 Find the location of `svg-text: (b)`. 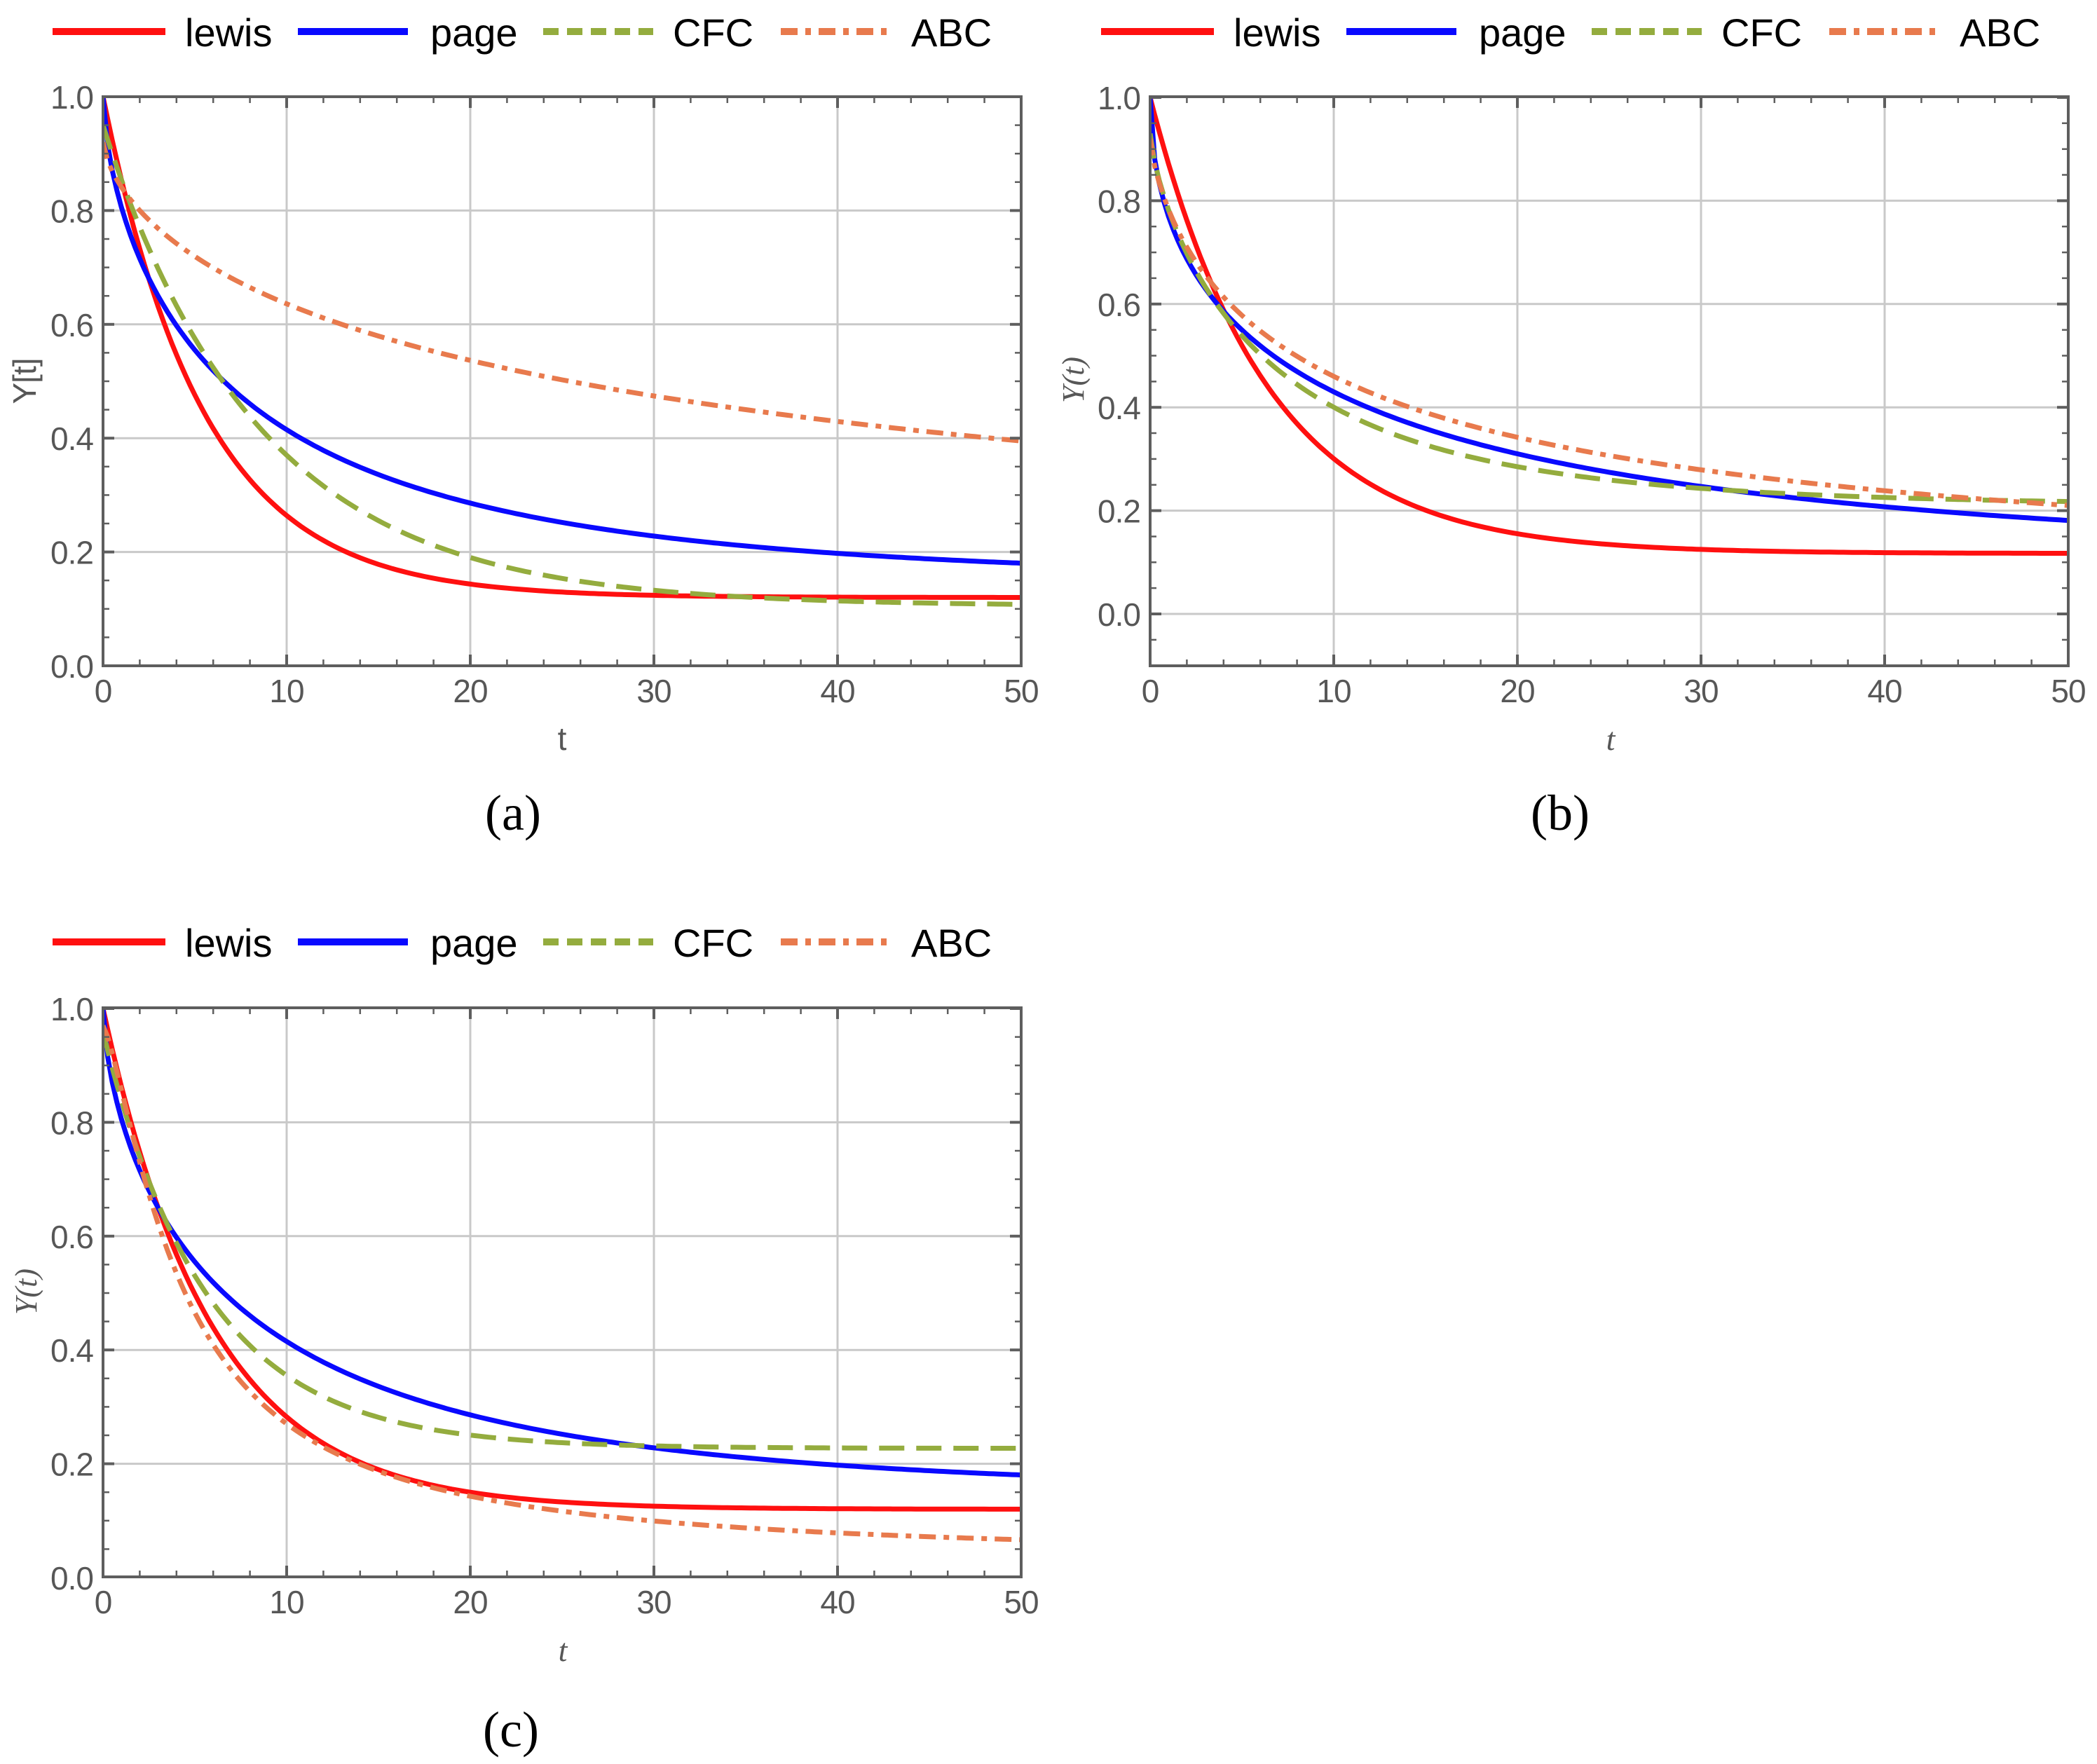

svg-text: (b) is located at coordinates (1561, 813).